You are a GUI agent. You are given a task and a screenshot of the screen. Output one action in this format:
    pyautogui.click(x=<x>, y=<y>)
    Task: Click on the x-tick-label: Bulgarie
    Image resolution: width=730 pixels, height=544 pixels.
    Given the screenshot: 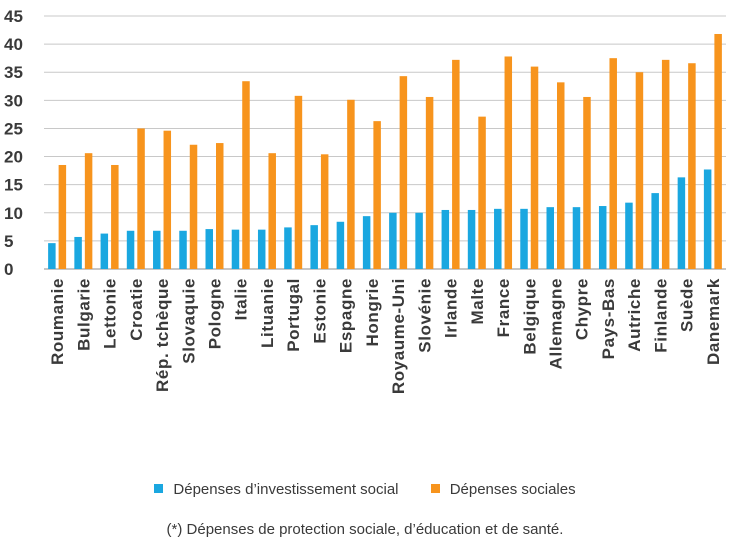 What is the action you would take?
    pyautogui.click(x=83, y=314)
    